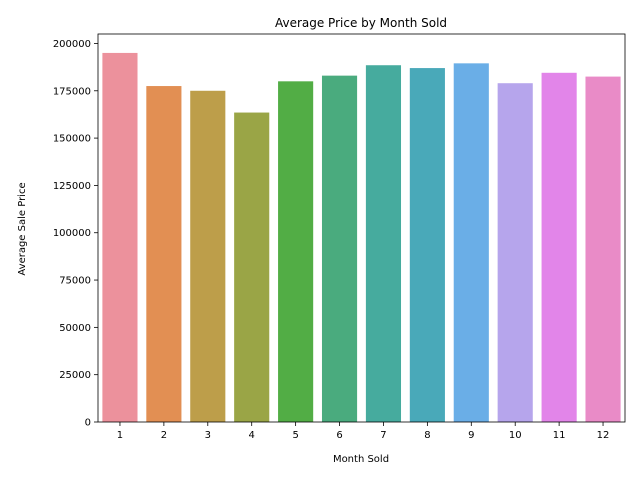 The width and height of the screenshot is (640, 480). Describe the element at coordinates (75, 328) in the screenshot. I see `y-tick-label: 50000` at that location.